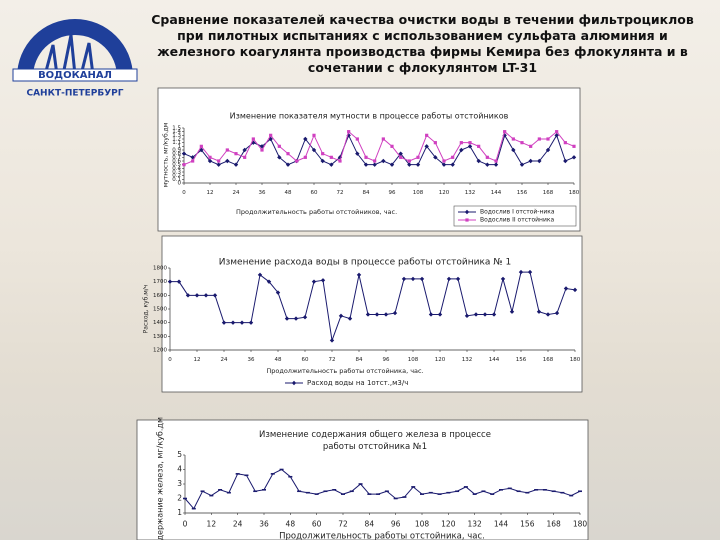 The width and height of the screenshot is (720, 540). Describe the element at coordinates (74, 94) in the screenshot. I see `logo-city: САНКТ-ПЕТЕРБУРГ` at that location.